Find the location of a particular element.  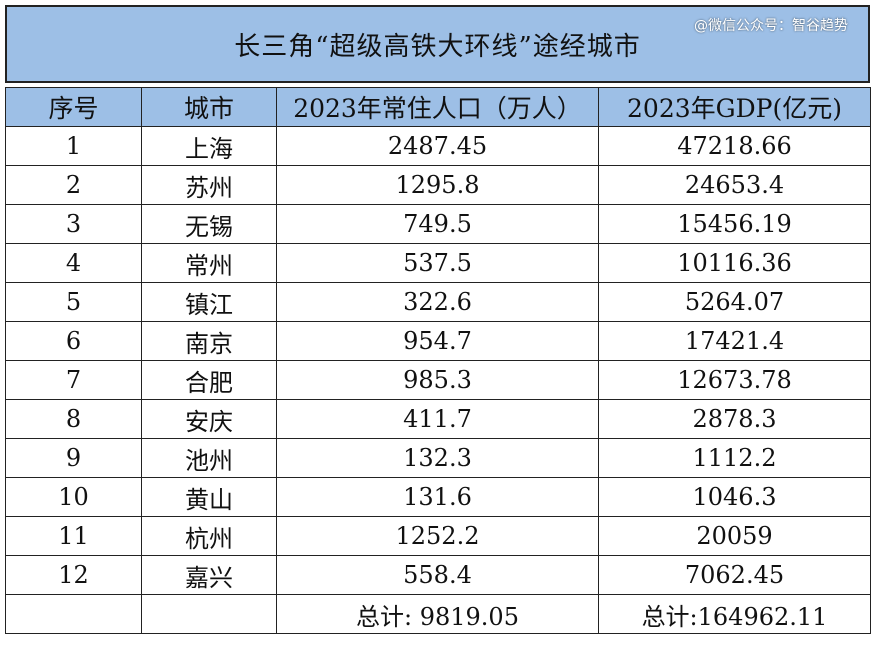

cell-population: 132.3 is located at coordinates (437, 458).